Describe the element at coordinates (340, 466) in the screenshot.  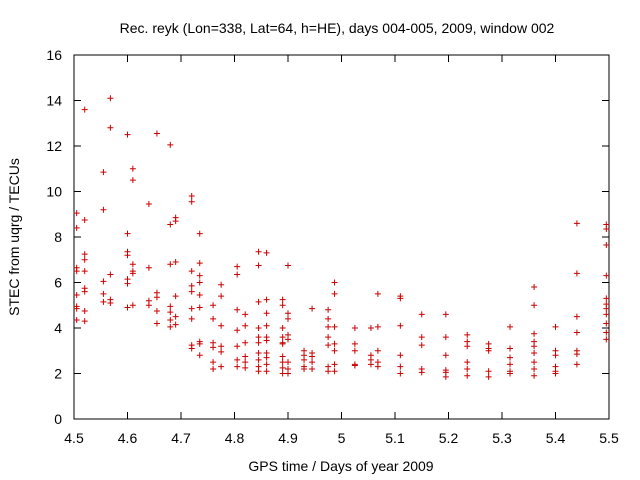
I see `x-axis-label: GPS time / Days of year 2009` at that location.